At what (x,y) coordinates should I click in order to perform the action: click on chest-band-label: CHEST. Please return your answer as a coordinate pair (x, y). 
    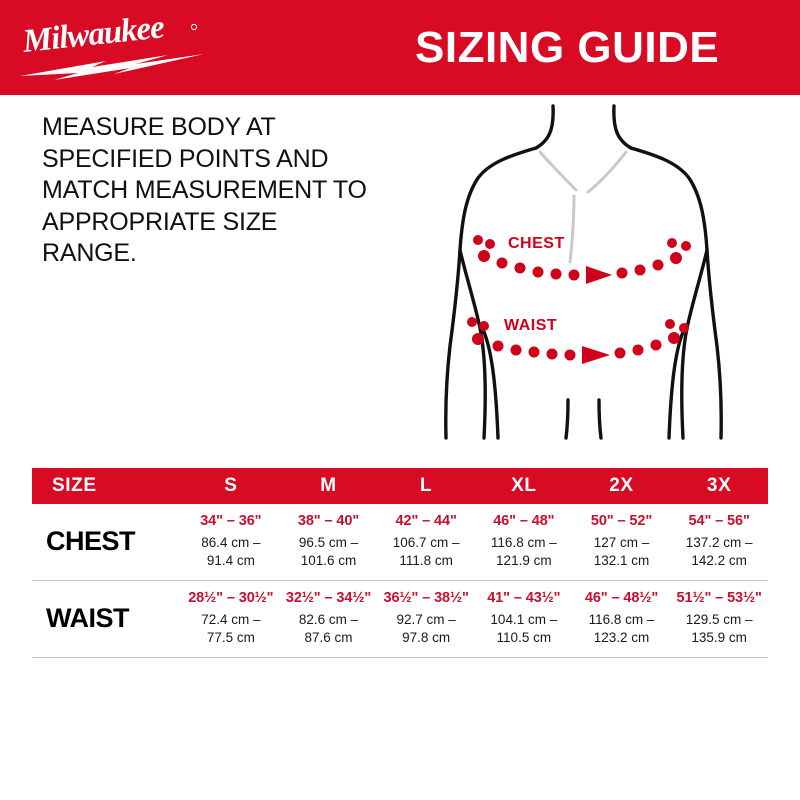
    Looking at the image, I should click on (536, 243).